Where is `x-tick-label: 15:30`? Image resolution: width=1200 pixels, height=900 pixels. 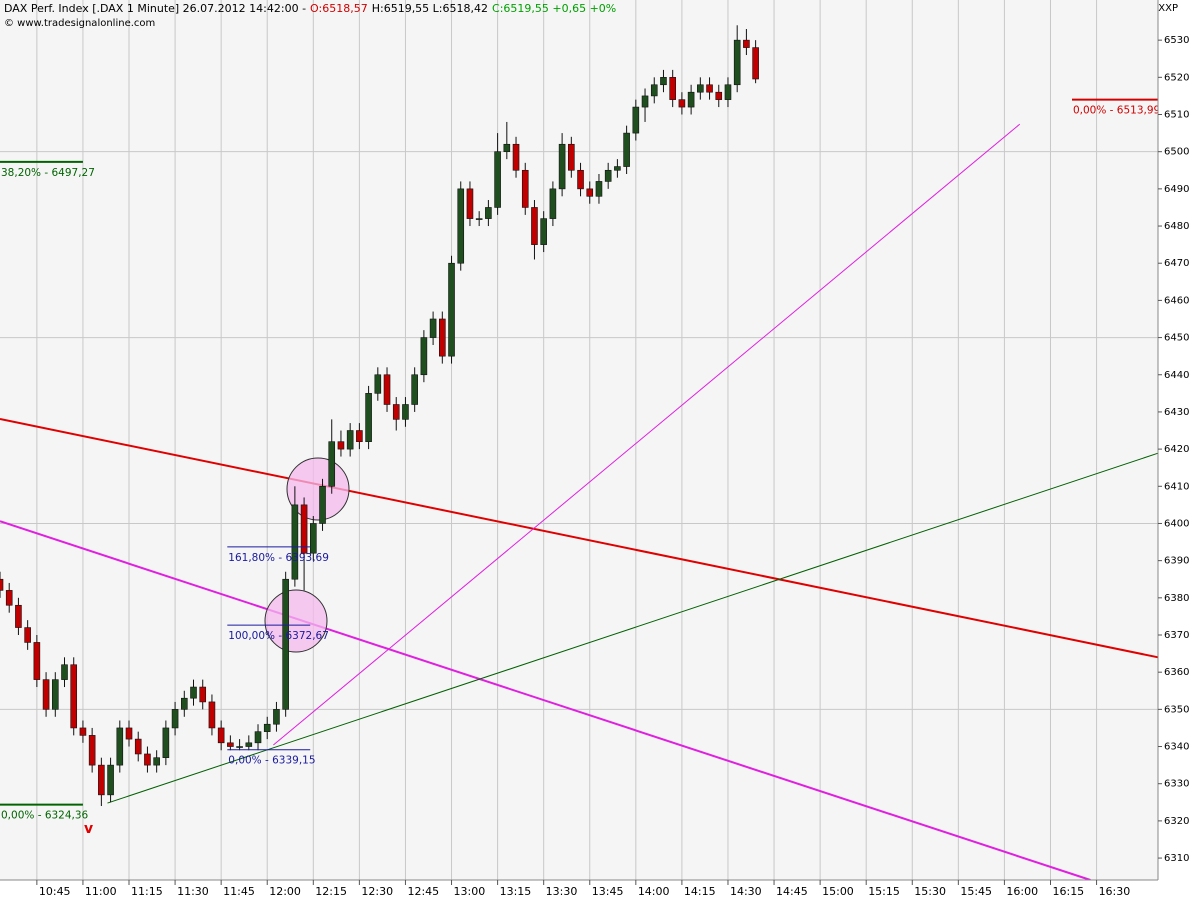
x-tick-label: 15:30 is located at coordinates (930, 891).